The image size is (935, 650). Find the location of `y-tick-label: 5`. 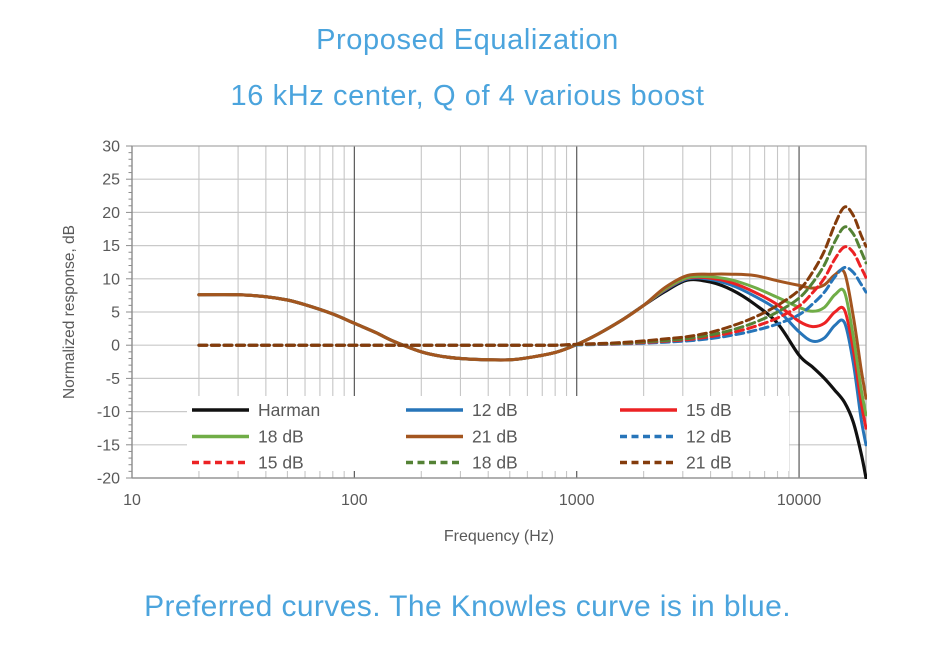

y-tick-label: 5 is located at coordinates (115, 313).